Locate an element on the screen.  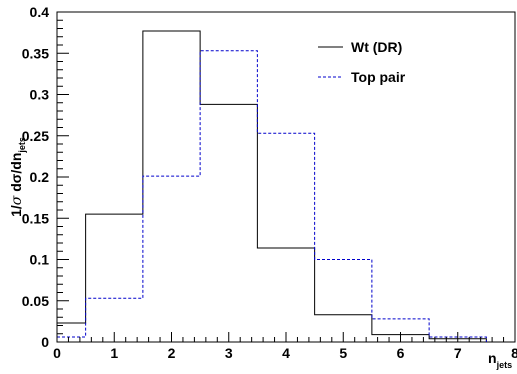
y-tick-label: 0.4 is located at coordinates (40, 12).